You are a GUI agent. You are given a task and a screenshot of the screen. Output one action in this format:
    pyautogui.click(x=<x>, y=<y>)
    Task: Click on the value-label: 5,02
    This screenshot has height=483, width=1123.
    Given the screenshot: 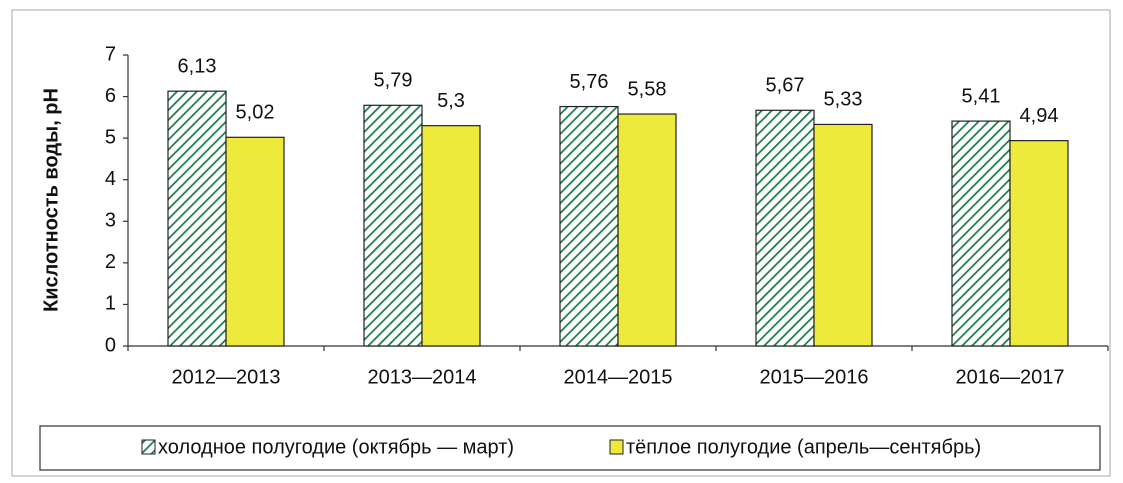 What is the action you would take?
    pyautogui.click(x=255, y=113)
    